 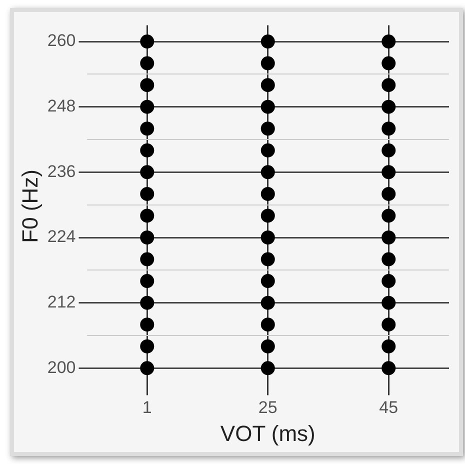 I want to click on x-axis-title: VOT (ms), so click(x=268, y=433).